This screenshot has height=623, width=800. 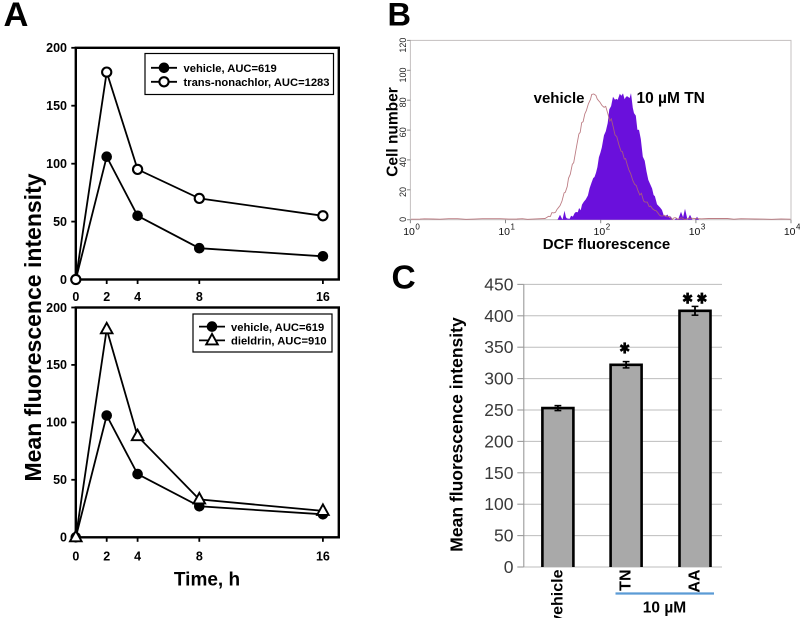 What do you see at coordinates (498, 347) in the screenshot?
I see `svg-text: 350` at bounding box center [498, 347].